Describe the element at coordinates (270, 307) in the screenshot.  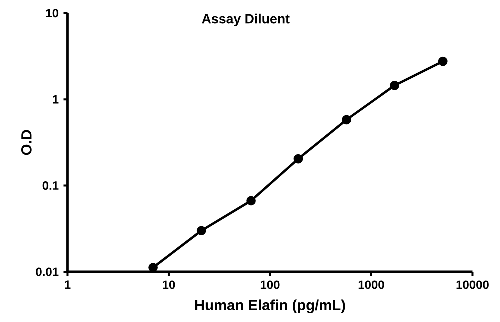
I see `x-axis-title: Human Elafin (pg/mL)` at that location.